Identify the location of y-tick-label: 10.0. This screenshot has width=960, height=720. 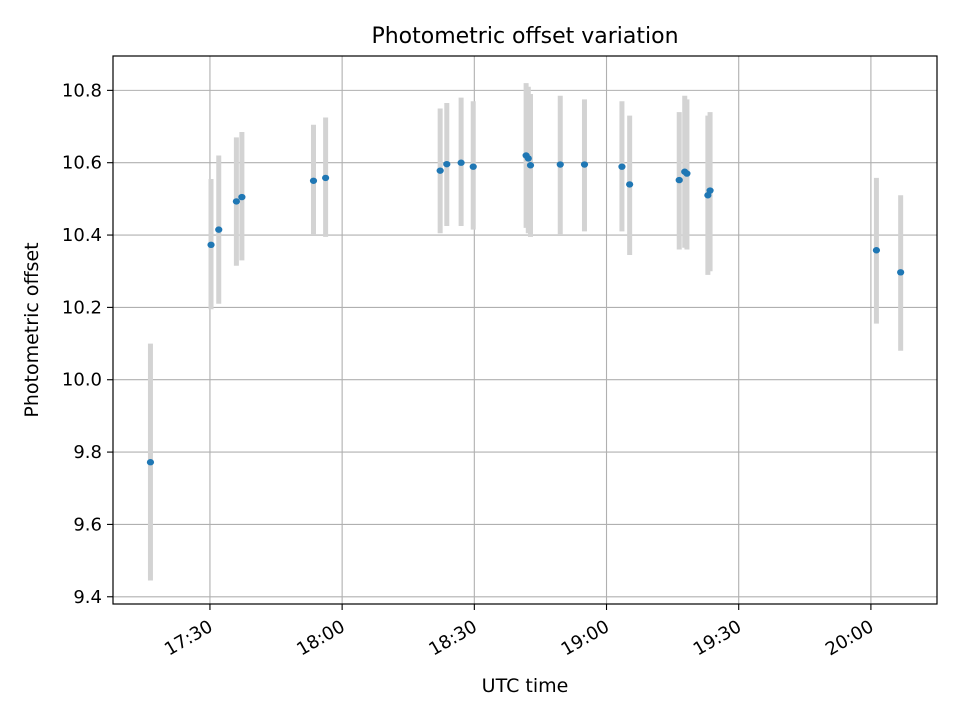
(82, 380).